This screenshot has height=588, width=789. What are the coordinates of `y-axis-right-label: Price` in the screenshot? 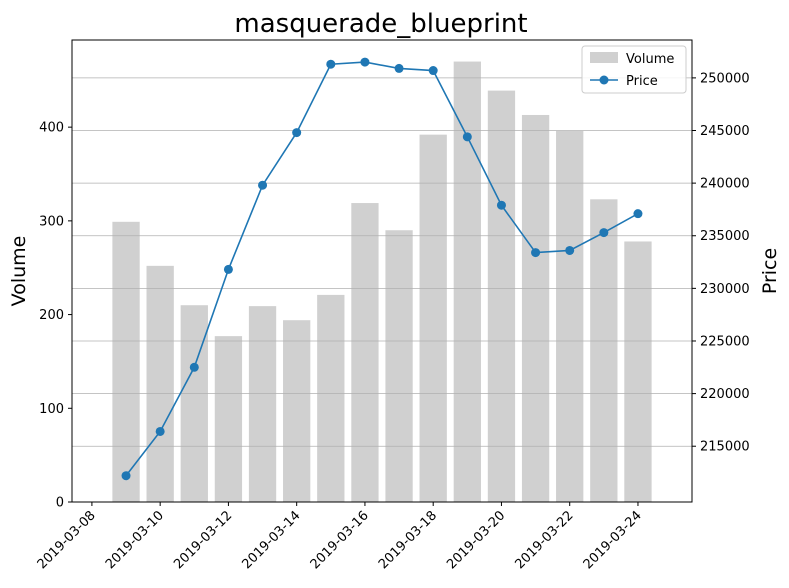 It's located at (770, 271).